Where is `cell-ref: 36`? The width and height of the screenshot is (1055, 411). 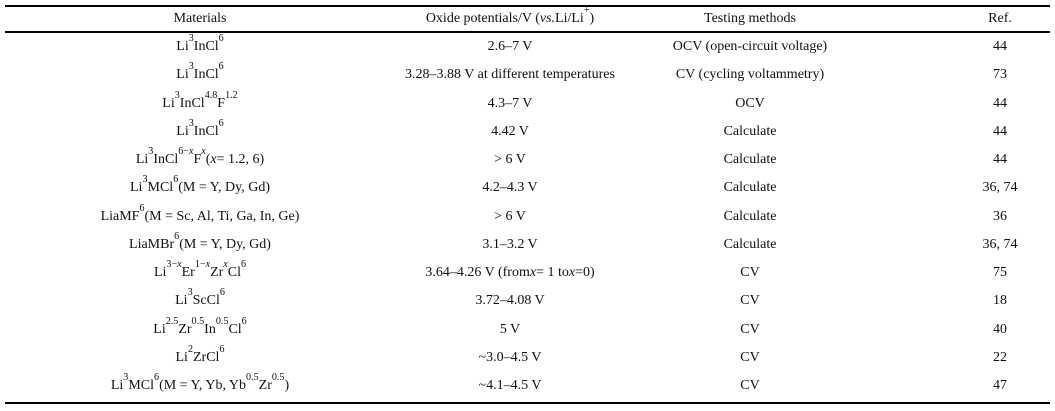 cell-ref: 36 is located at coordinates (1000, 216).